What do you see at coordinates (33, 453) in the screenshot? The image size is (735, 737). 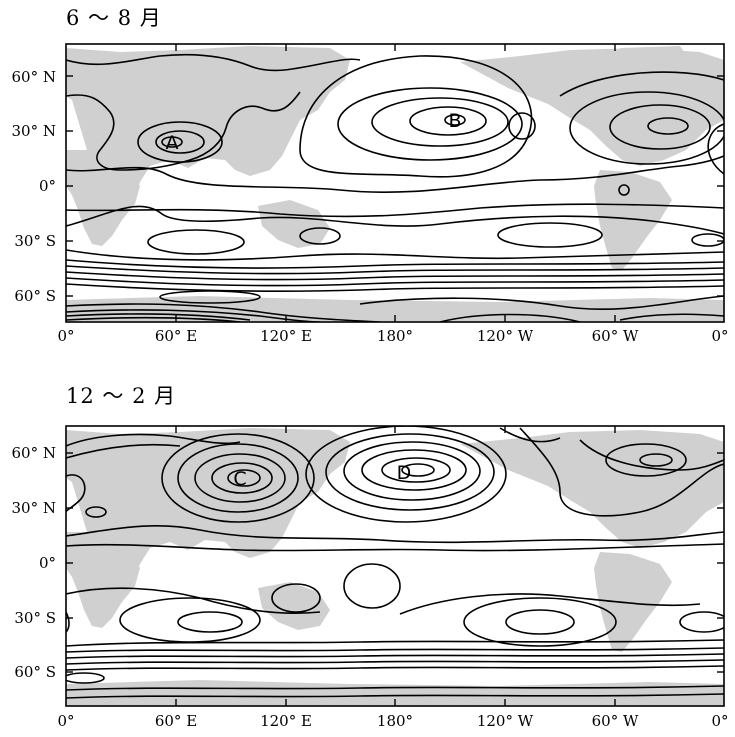 I see `lat-label-60n-b: 60° N` at bounding box center [33, 453].